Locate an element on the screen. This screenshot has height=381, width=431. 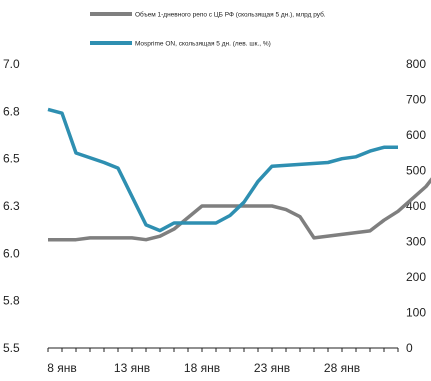
left-tick-label: 5.8 is located at coordinates (11, 301).